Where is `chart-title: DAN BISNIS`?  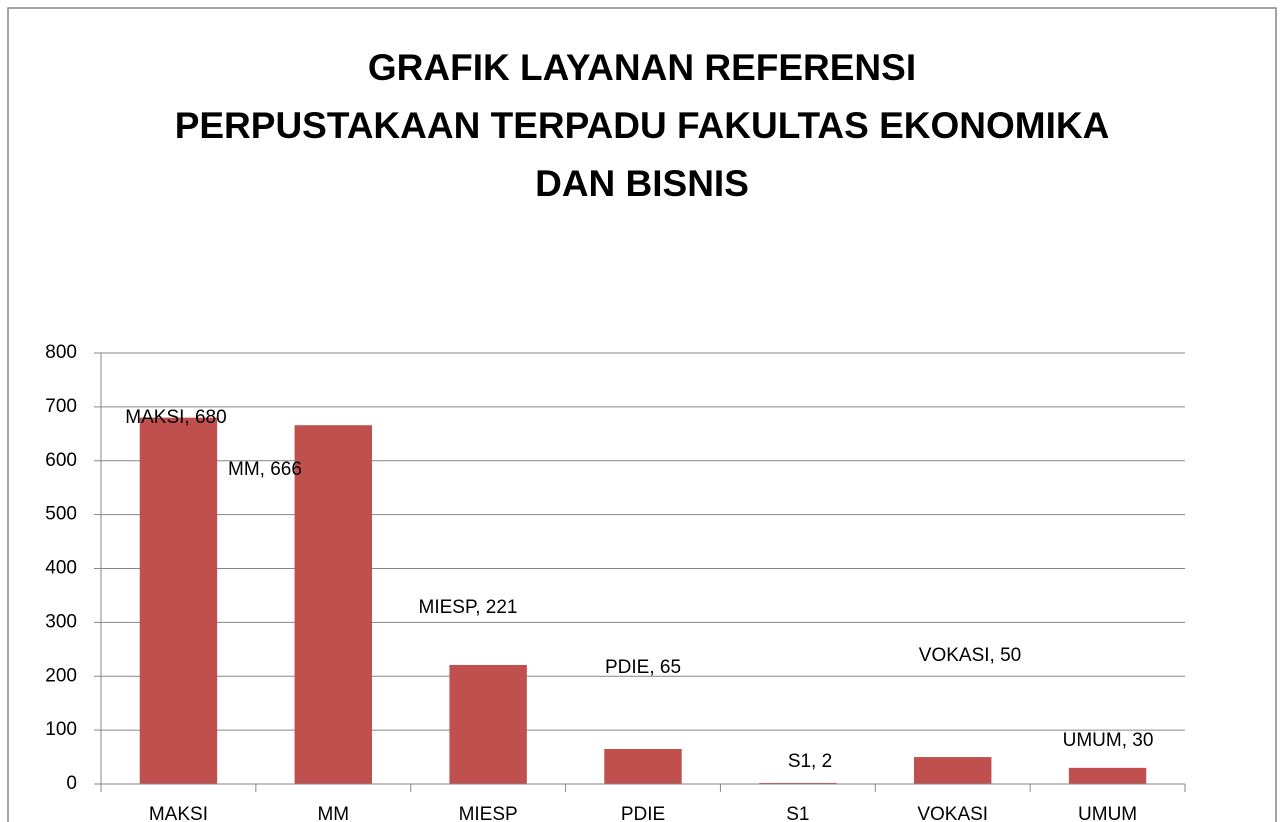 chart-title: DAN BISNIS is located at coordinates (642, 183).